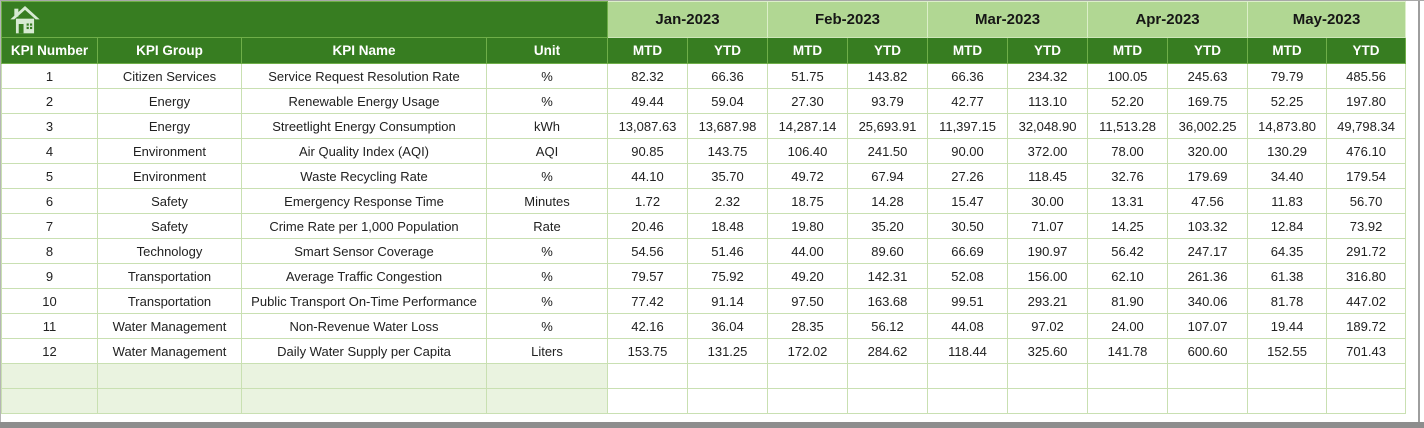 The height and width of the screenshot is (428, 1424). What do you see at coordinates (808, 226) in the screenshot?
I see `cell-value: 19.80` at bounding box center [808, 226].